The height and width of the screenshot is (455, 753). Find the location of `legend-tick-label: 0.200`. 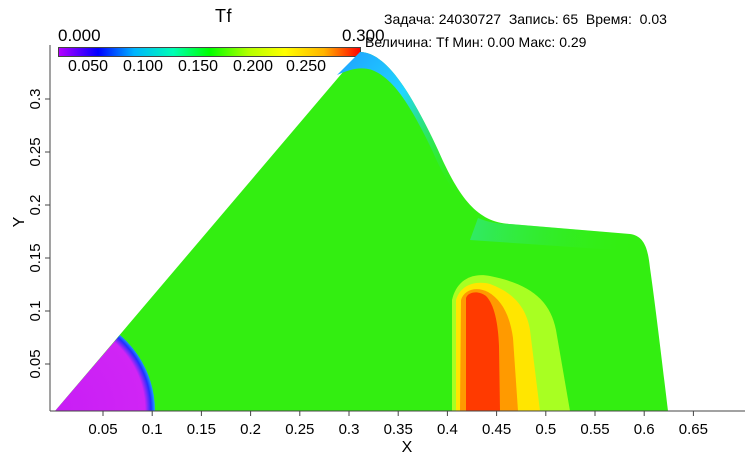

legend-tick-label: 0.200 is located at coordinates (253, 66).